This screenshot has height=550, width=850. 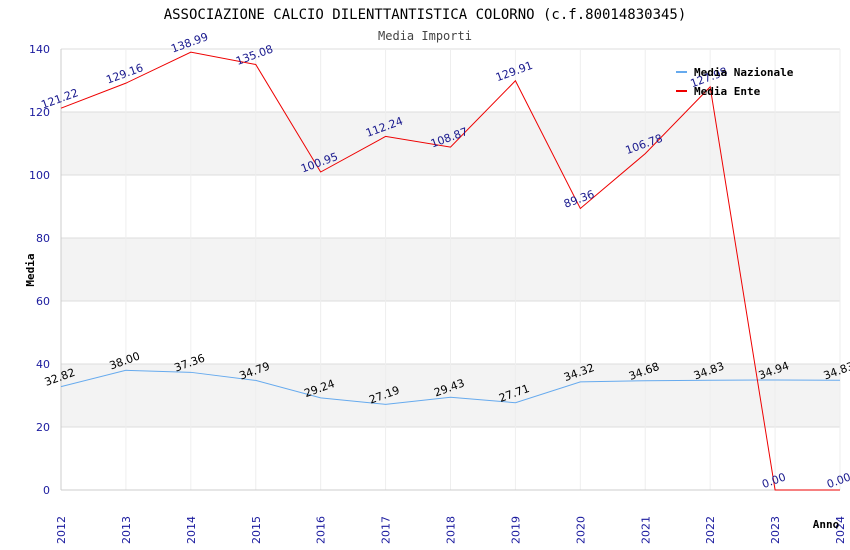 What do you see at coordinates (425, 36) in the screenshot?
I see `chart-subtitle: Media Importi` at bounding box center [425, 36].